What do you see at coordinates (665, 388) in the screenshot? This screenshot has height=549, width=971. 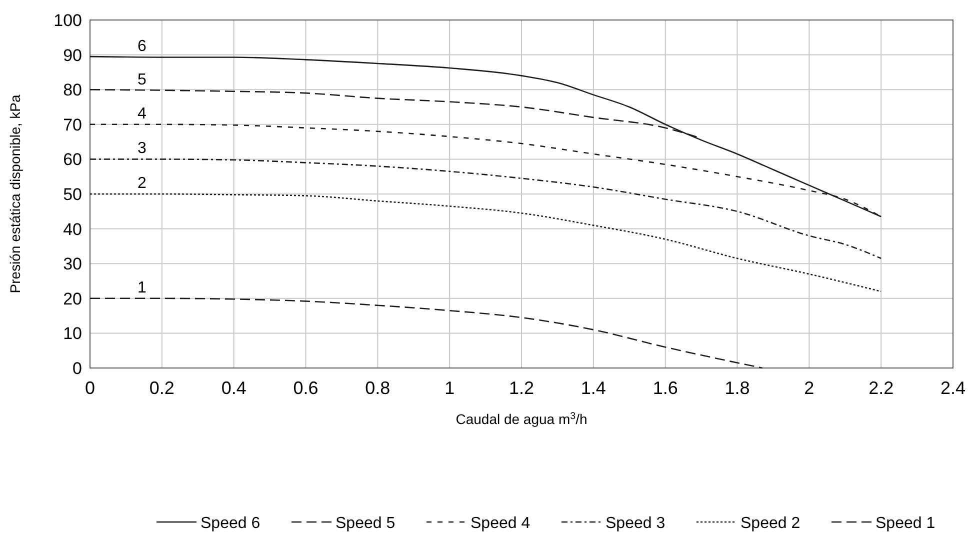 I see `x-tick-label: 1.6` at bounding box center [665, 388].